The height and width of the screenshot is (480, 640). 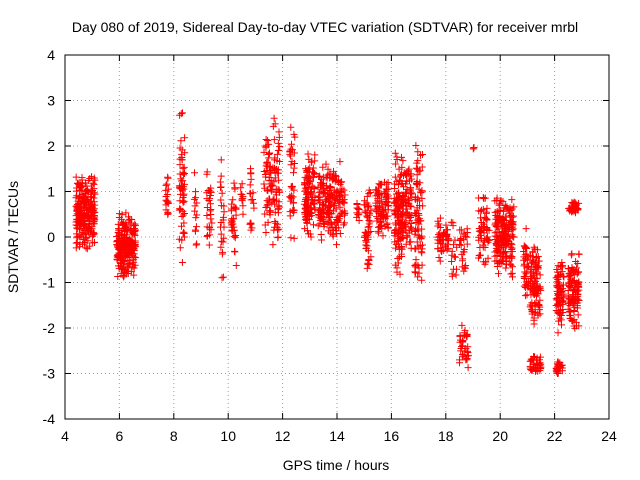 I want to click on x-tick-label: 10, so click(x=228, y=436).